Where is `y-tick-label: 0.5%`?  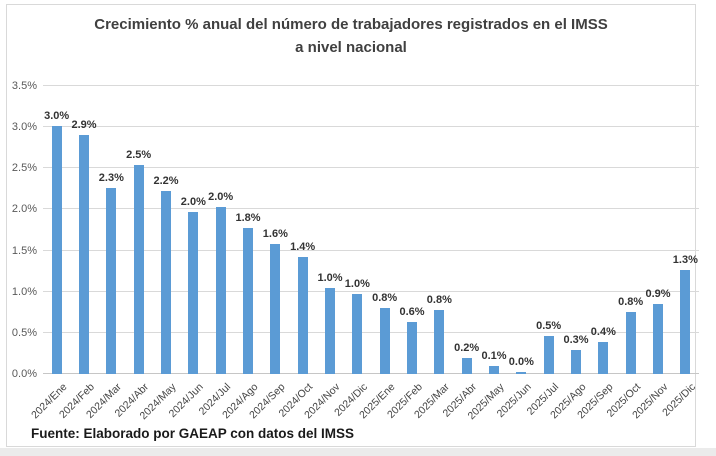
y-tick-label: 0.5% is located at coordinates (24, 332).